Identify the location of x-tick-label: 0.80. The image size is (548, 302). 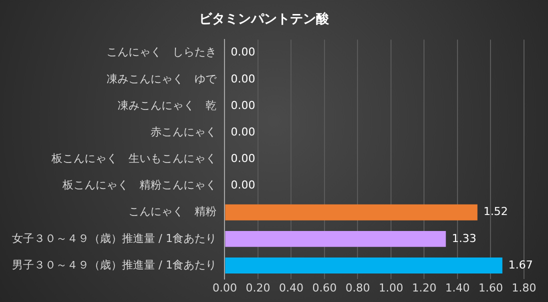
(357, 287).